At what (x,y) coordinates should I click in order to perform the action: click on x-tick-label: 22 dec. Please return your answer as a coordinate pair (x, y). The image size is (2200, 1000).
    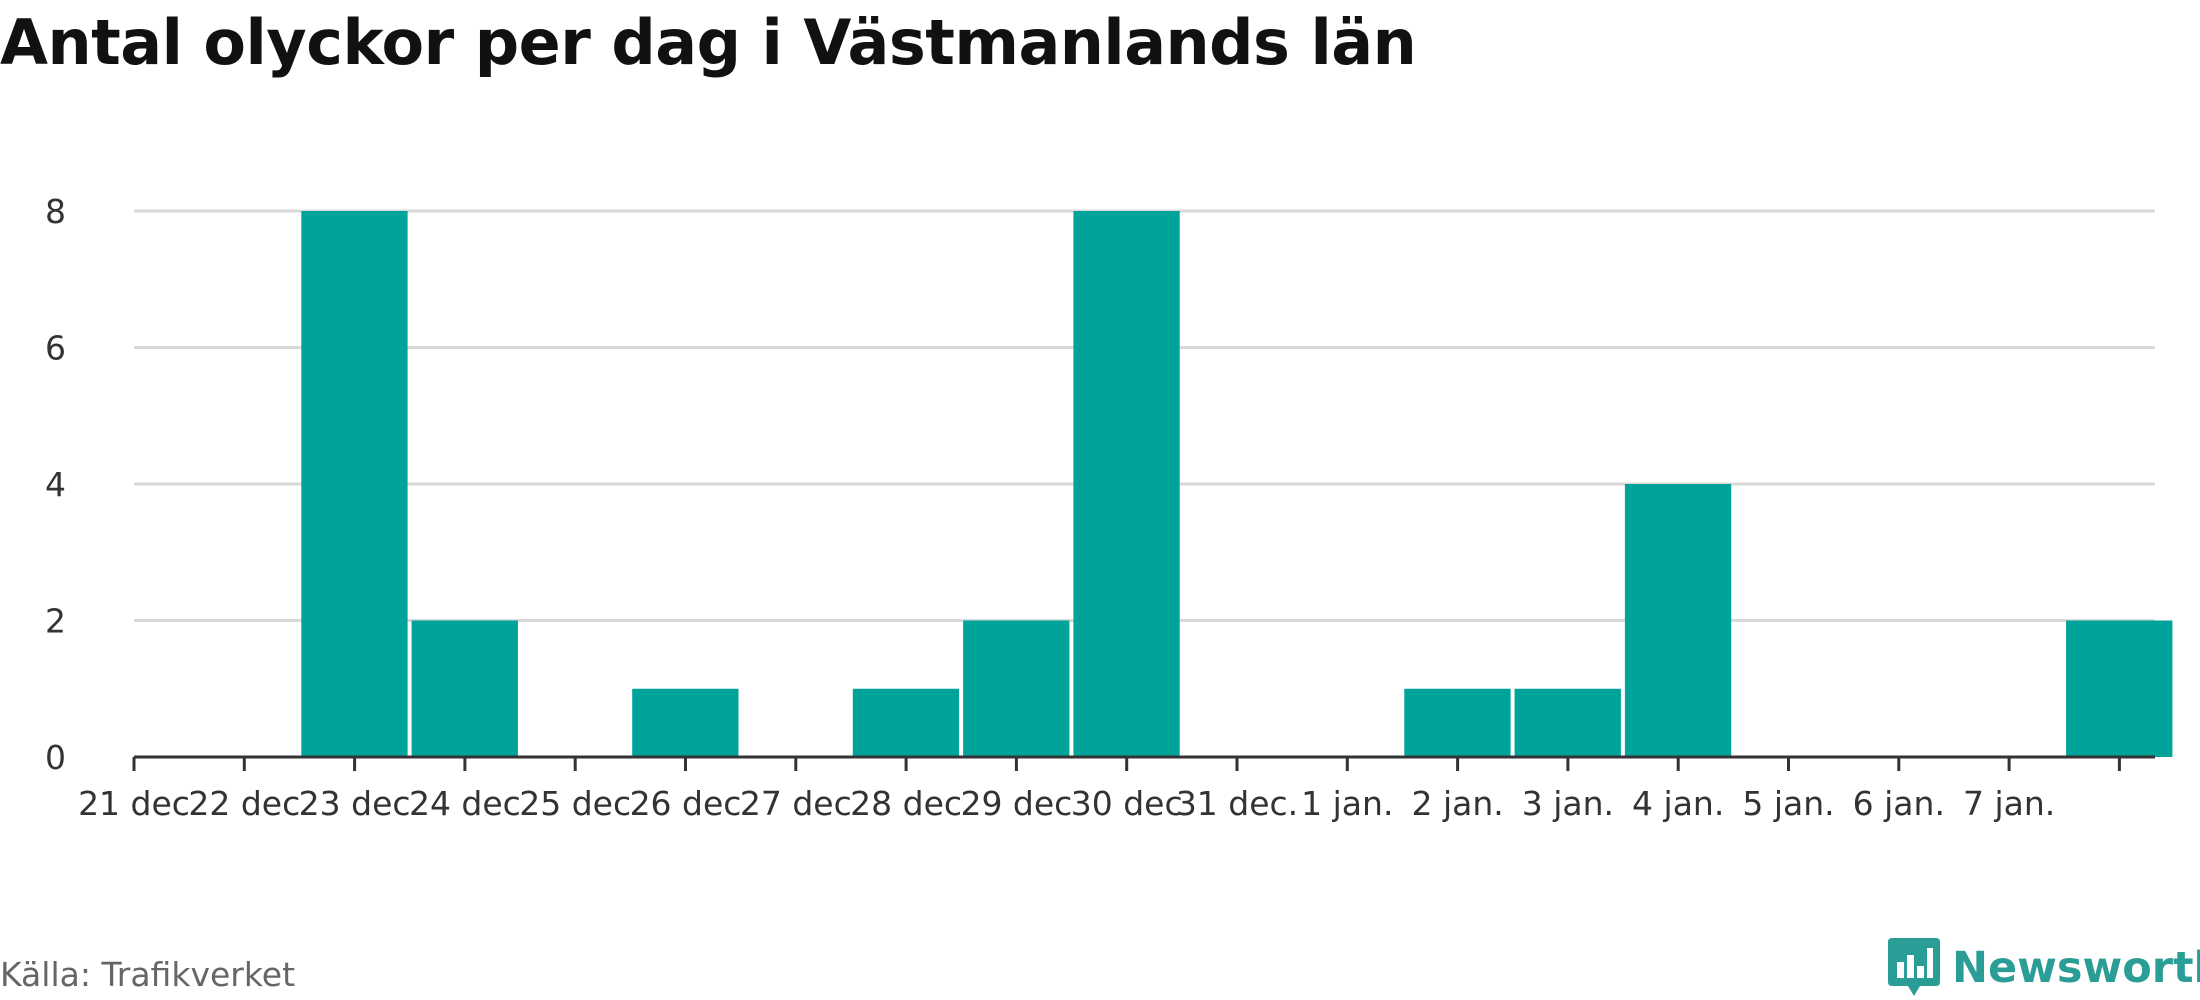
    Looking at the image, I should click on (244, 803).